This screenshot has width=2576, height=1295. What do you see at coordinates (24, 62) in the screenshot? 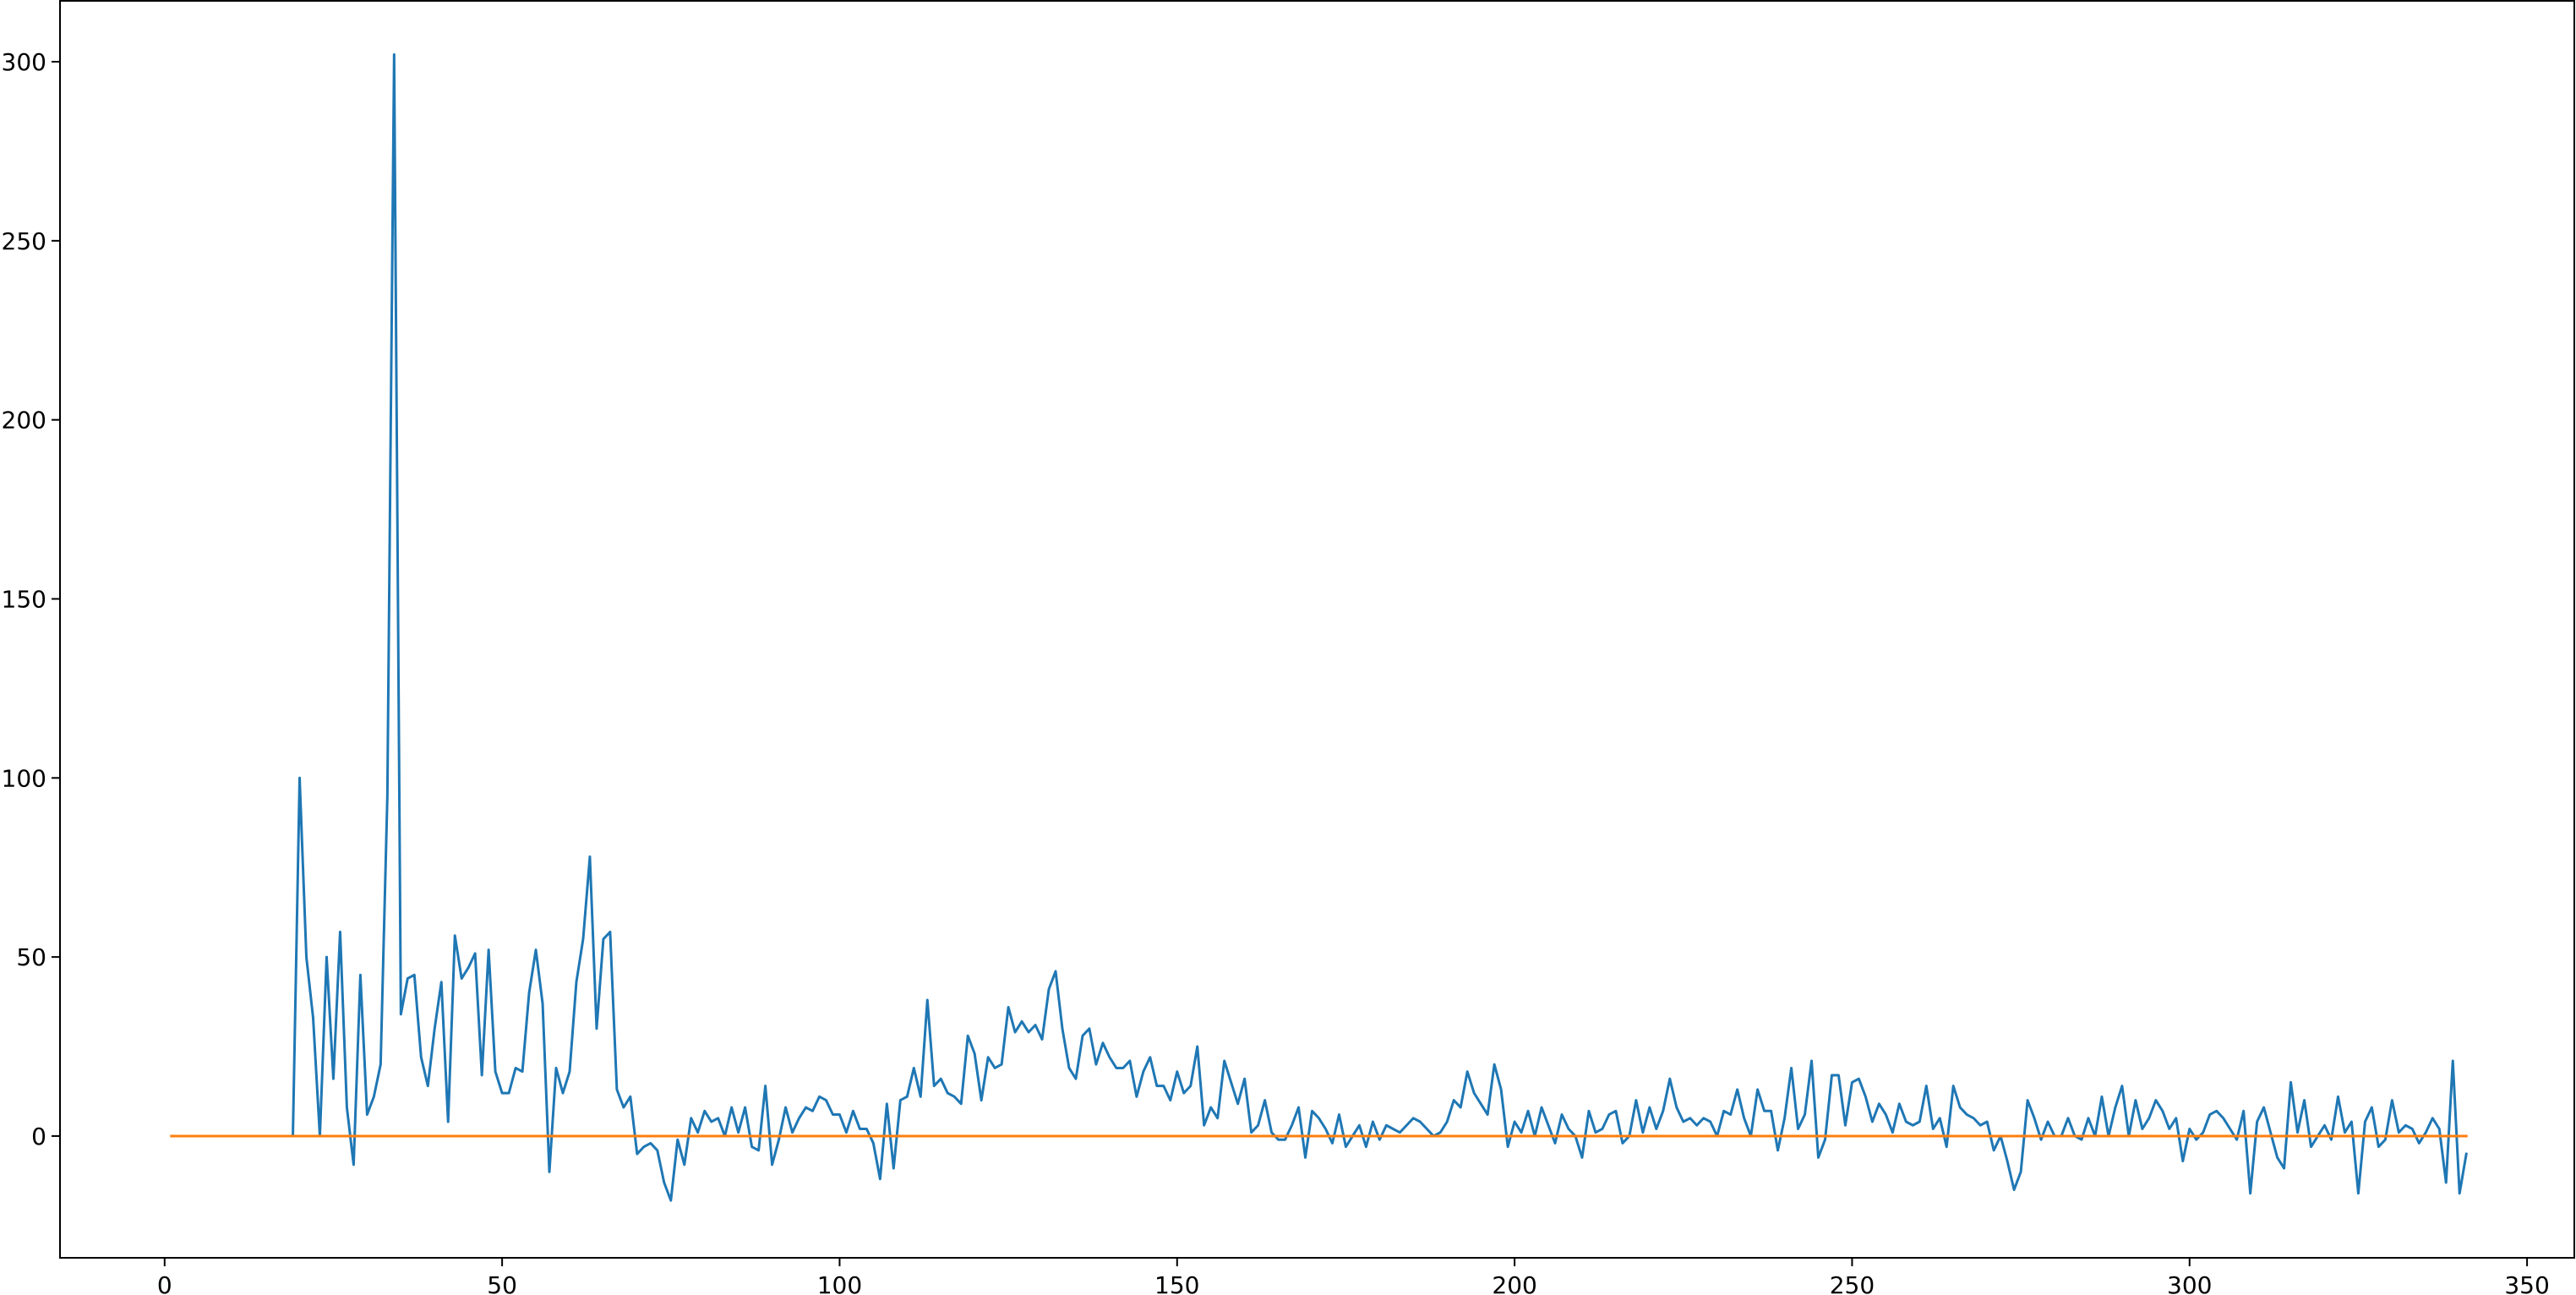
I see `y-tick-label: 300` at bounding box center [24, 62].